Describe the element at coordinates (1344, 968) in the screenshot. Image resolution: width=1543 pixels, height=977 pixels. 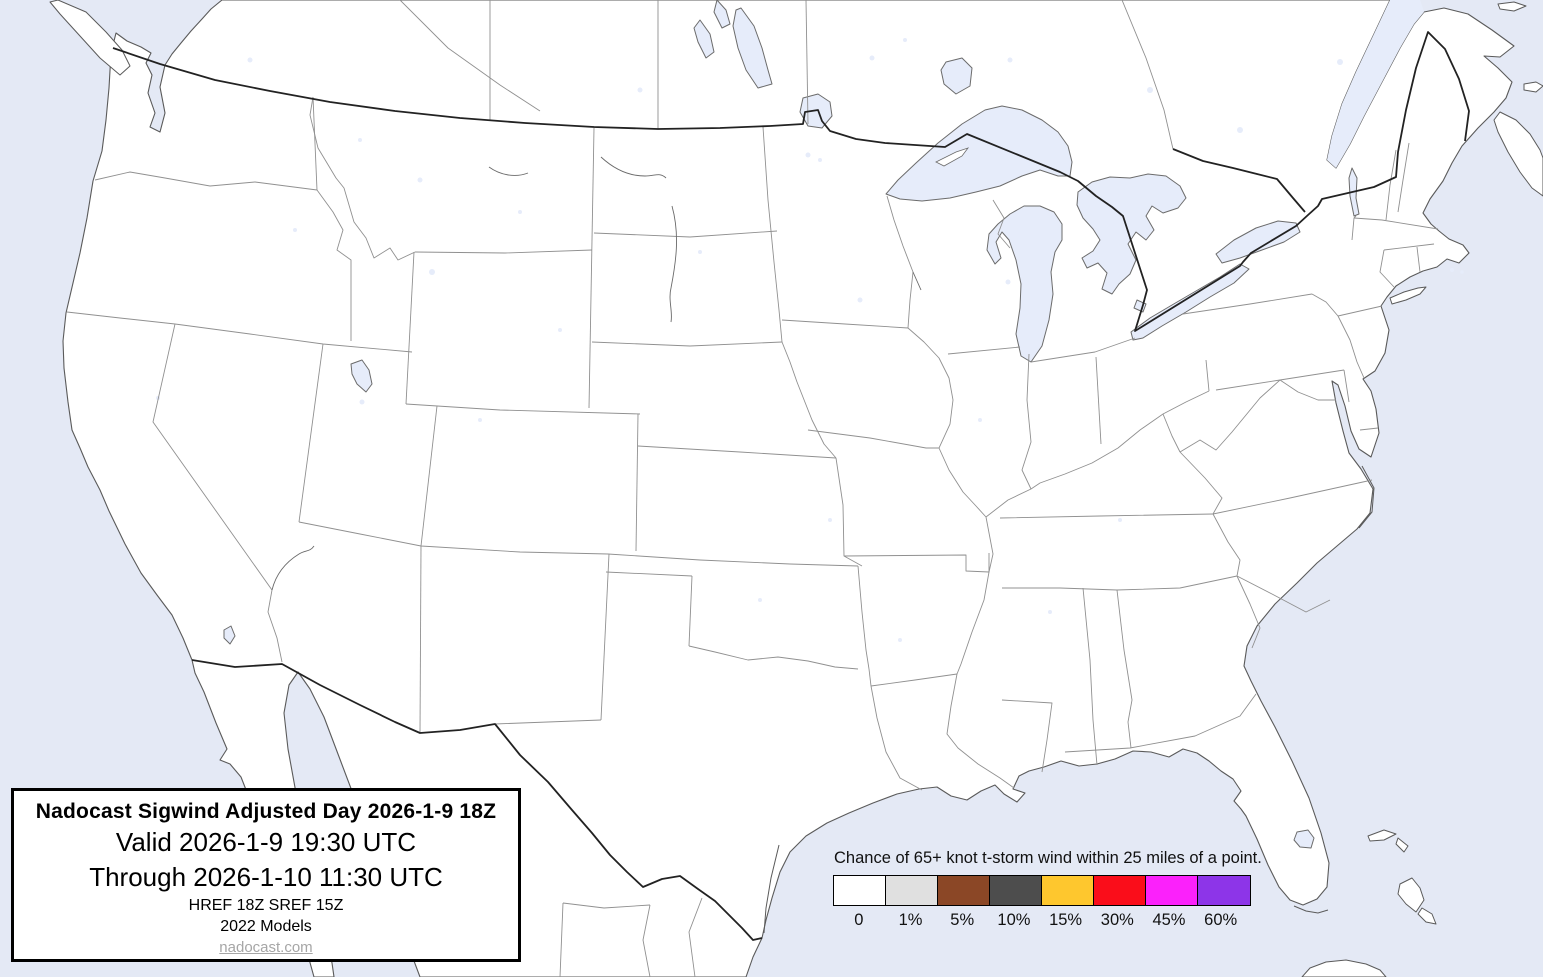
I see `cuba-coast` at that location.